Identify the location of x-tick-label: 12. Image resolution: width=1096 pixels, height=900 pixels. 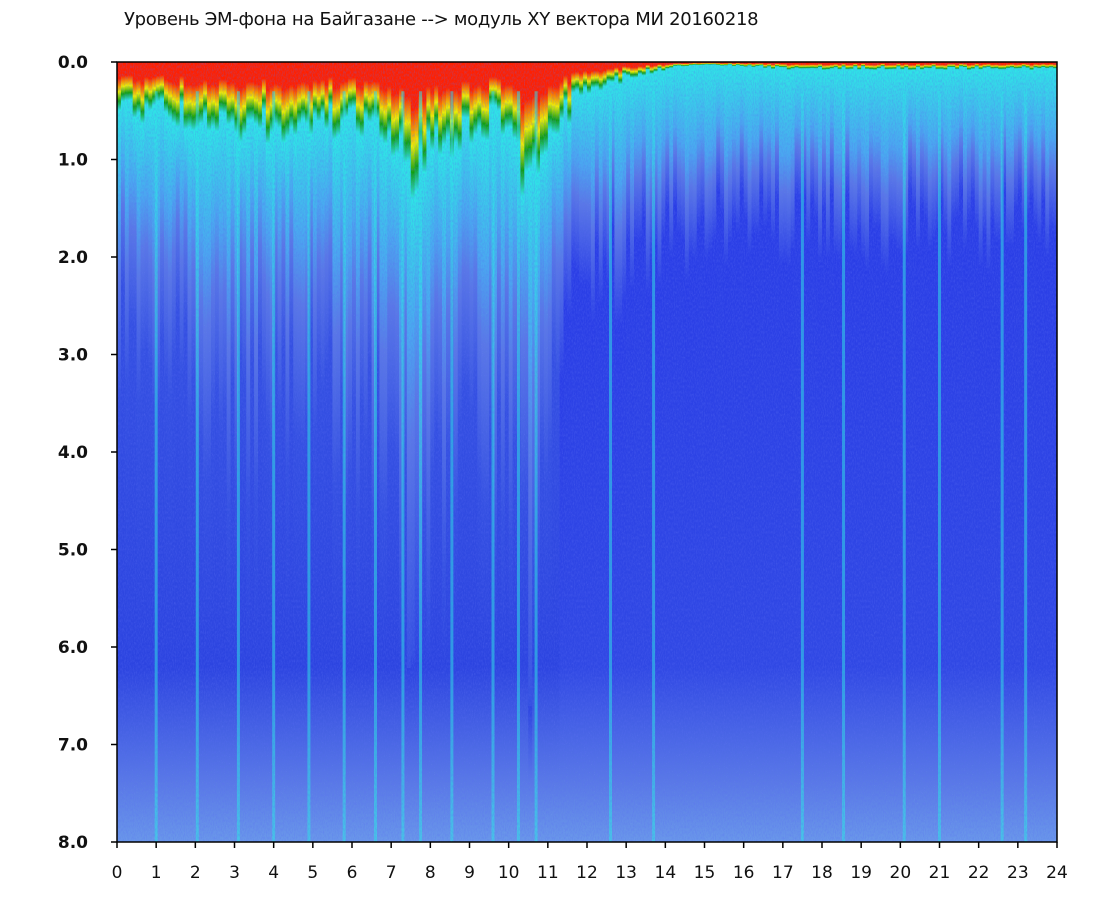
(587, 873).